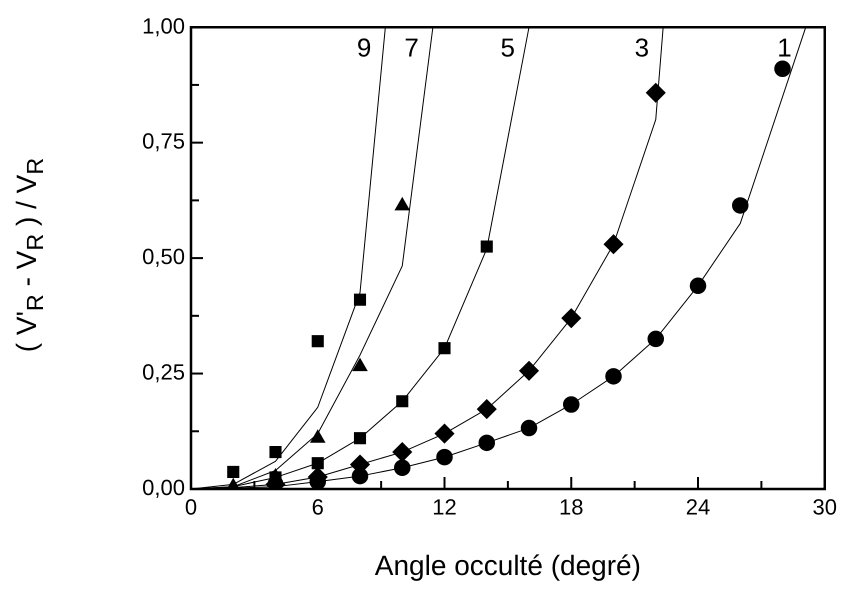 The height and width of the screenshot is (596, 851). Describe the element at coordinates (163, 487) in the screenshot. I see `y-tick-label: 0,00` at that location.